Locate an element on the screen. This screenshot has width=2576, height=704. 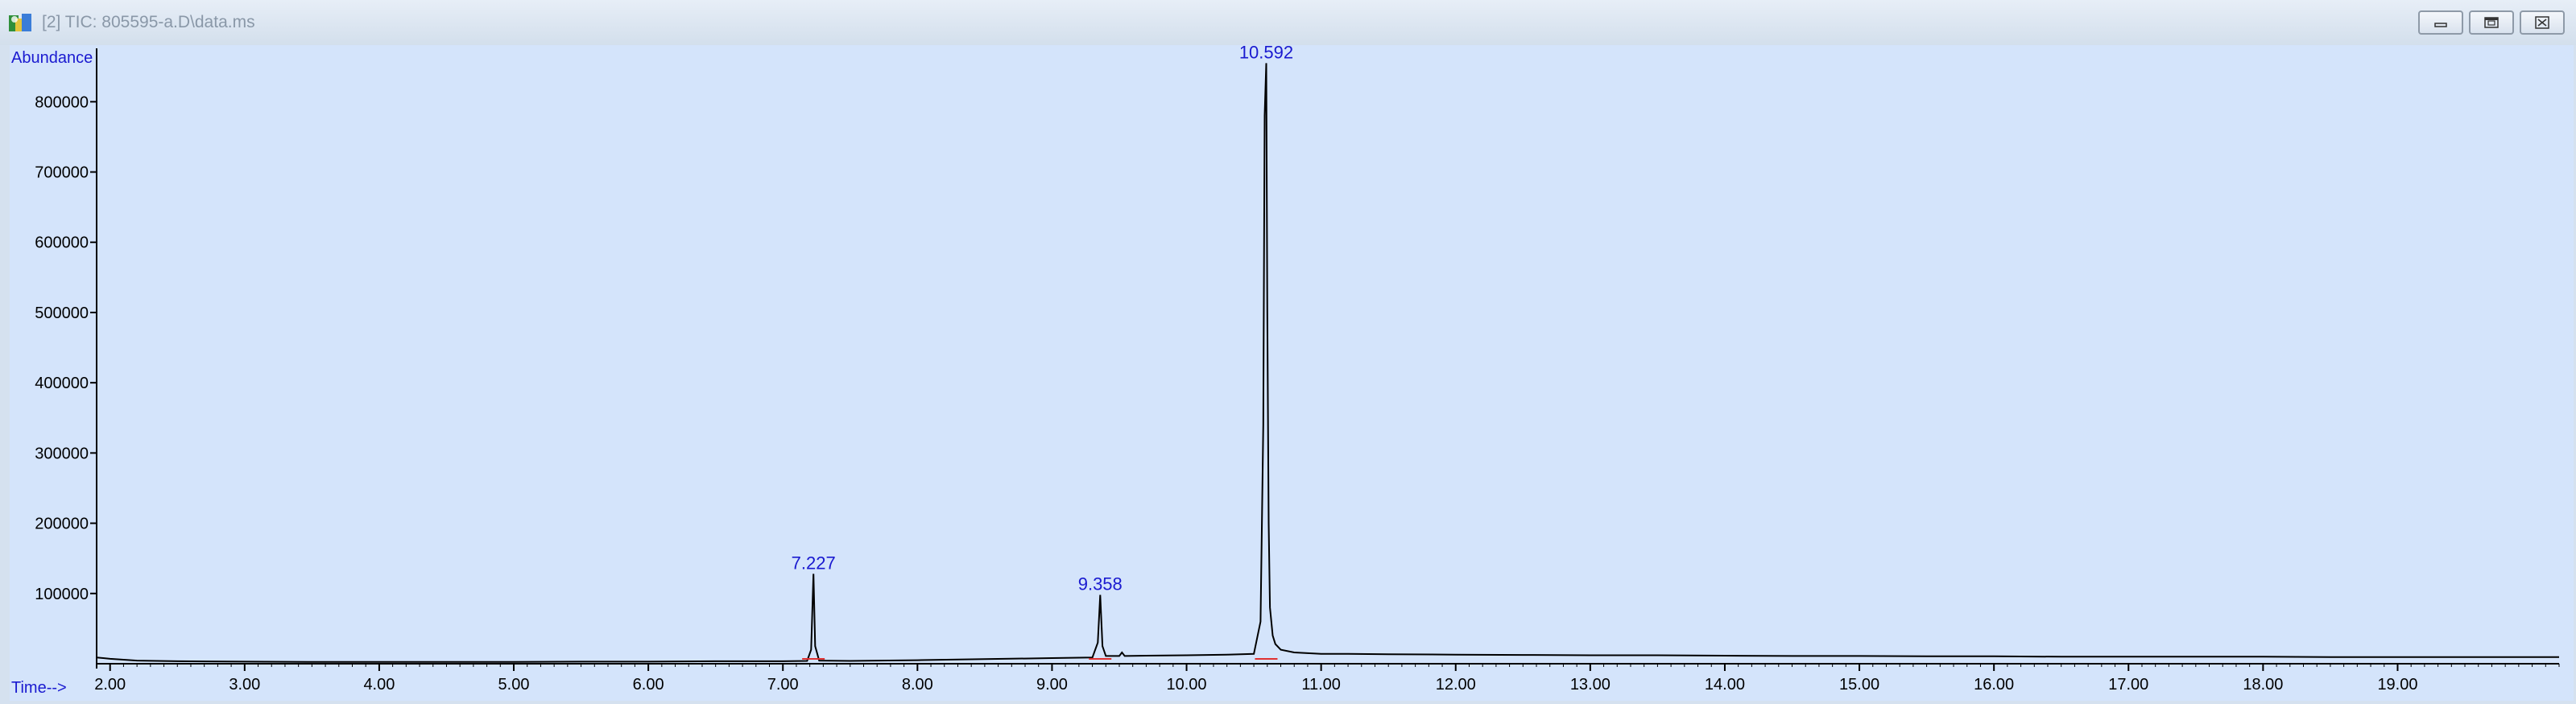
x-tick-label: 4.00 is located at coordinates (379, 685).